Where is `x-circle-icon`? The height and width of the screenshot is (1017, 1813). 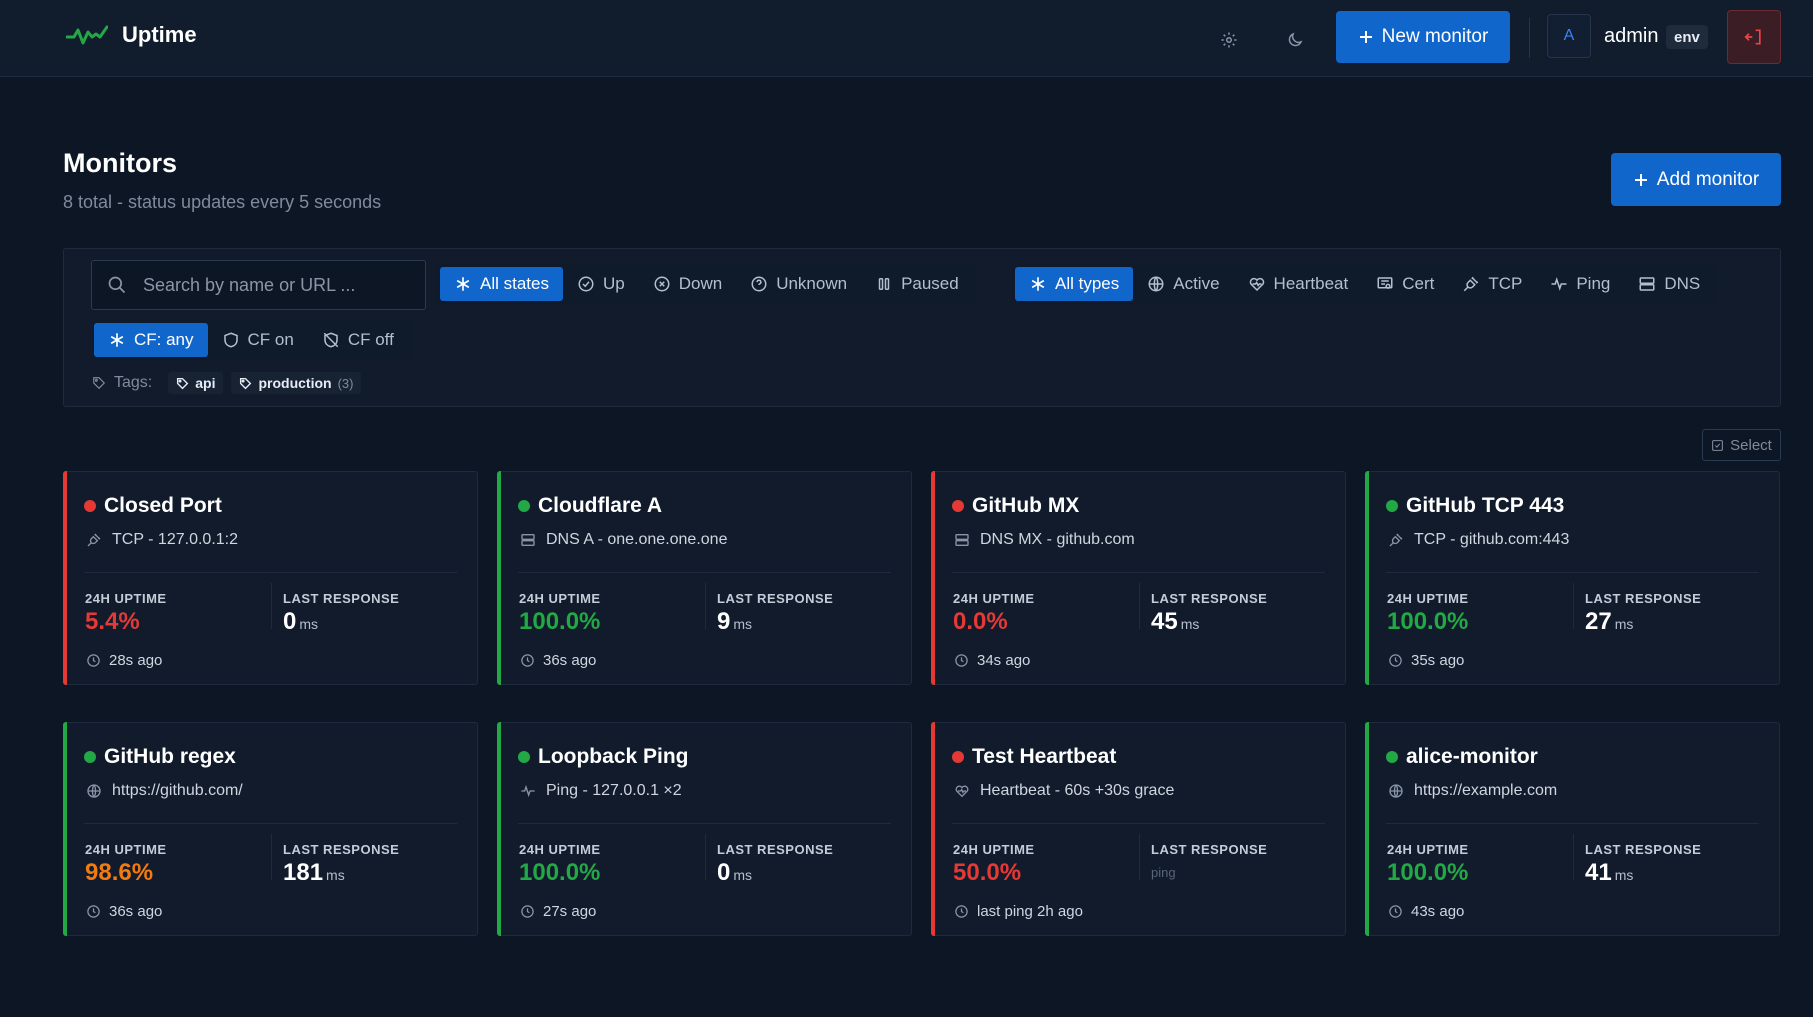
x-circle-icon is located at coordinates (662, 284).